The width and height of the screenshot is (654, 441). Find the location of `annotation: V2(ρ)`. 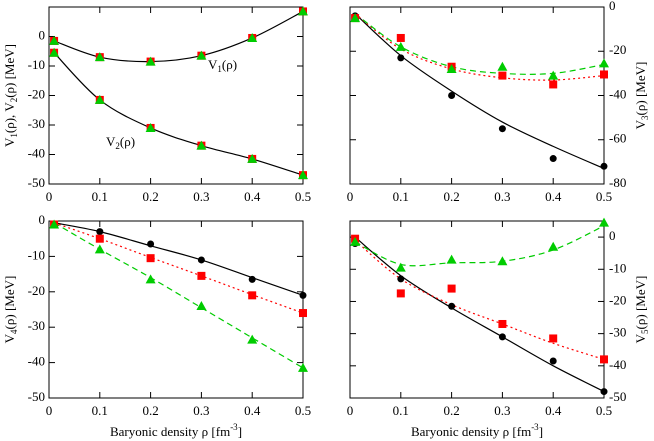

annotation: V2(ρ) is located at coordinates (120, 142).